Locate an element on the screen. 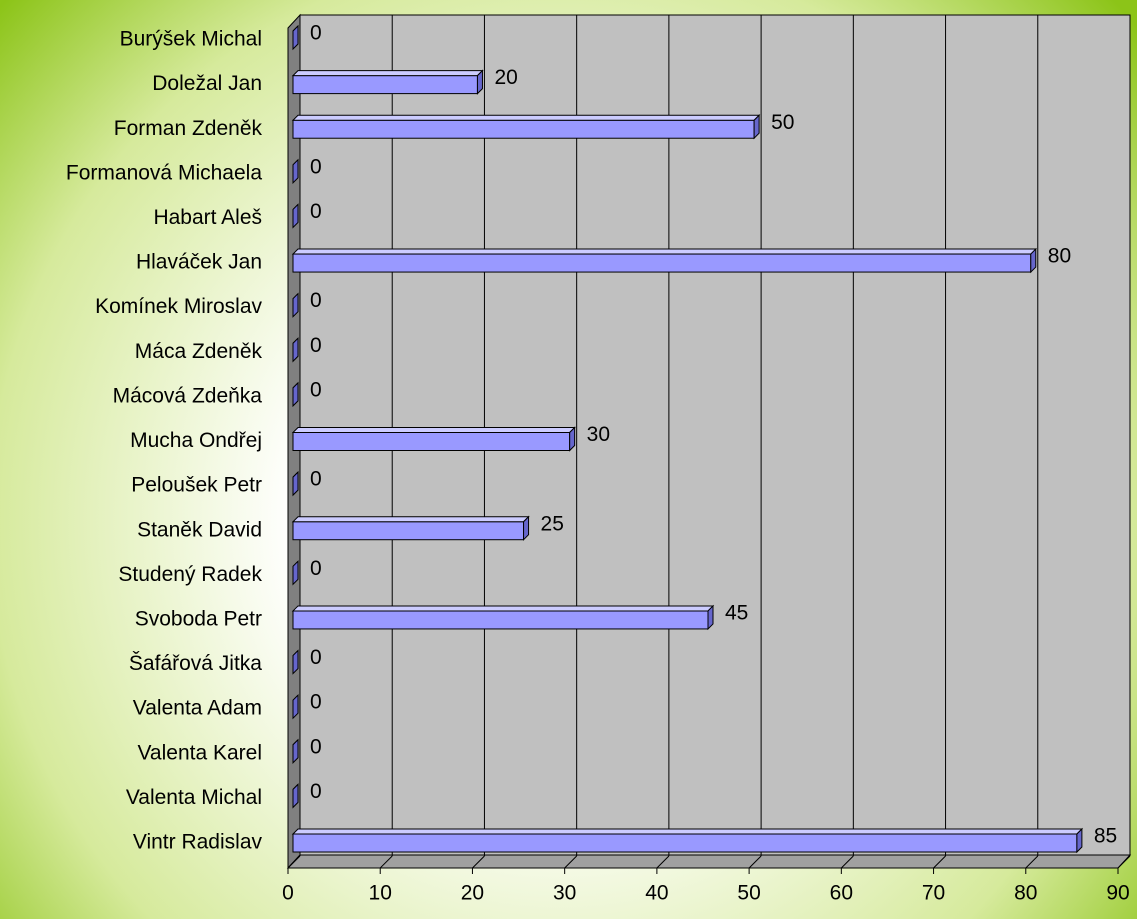  x-tick-label: 0 is located at coordinates (288, 893).